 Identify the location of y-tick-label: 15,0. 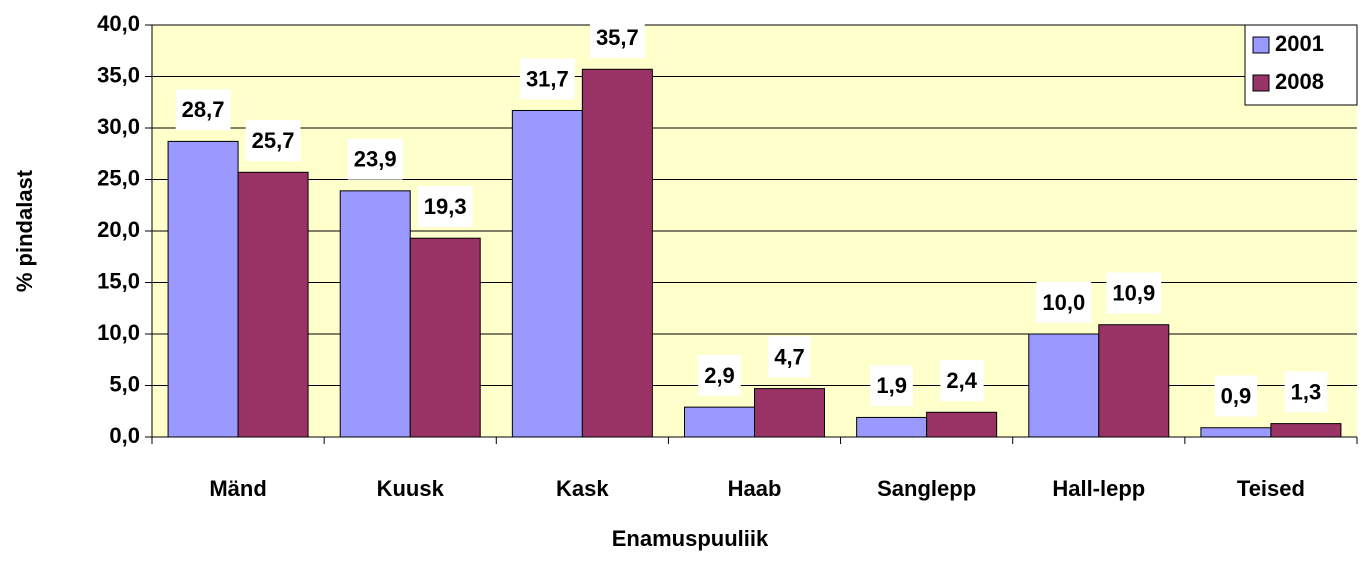
(118, 280).